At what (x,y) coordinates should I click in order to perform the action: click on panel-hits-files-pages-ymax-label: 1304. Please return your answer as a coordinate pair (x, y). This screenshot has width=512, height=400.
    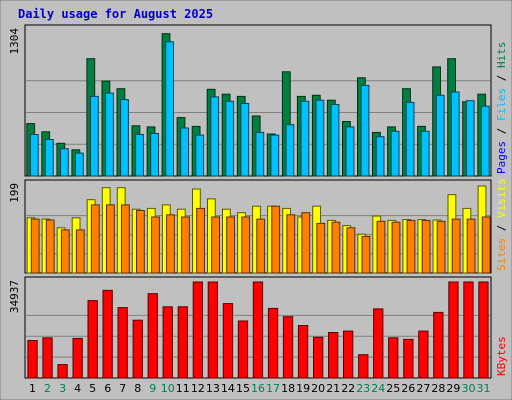
    Looking at the image, I should click on (14, 41).